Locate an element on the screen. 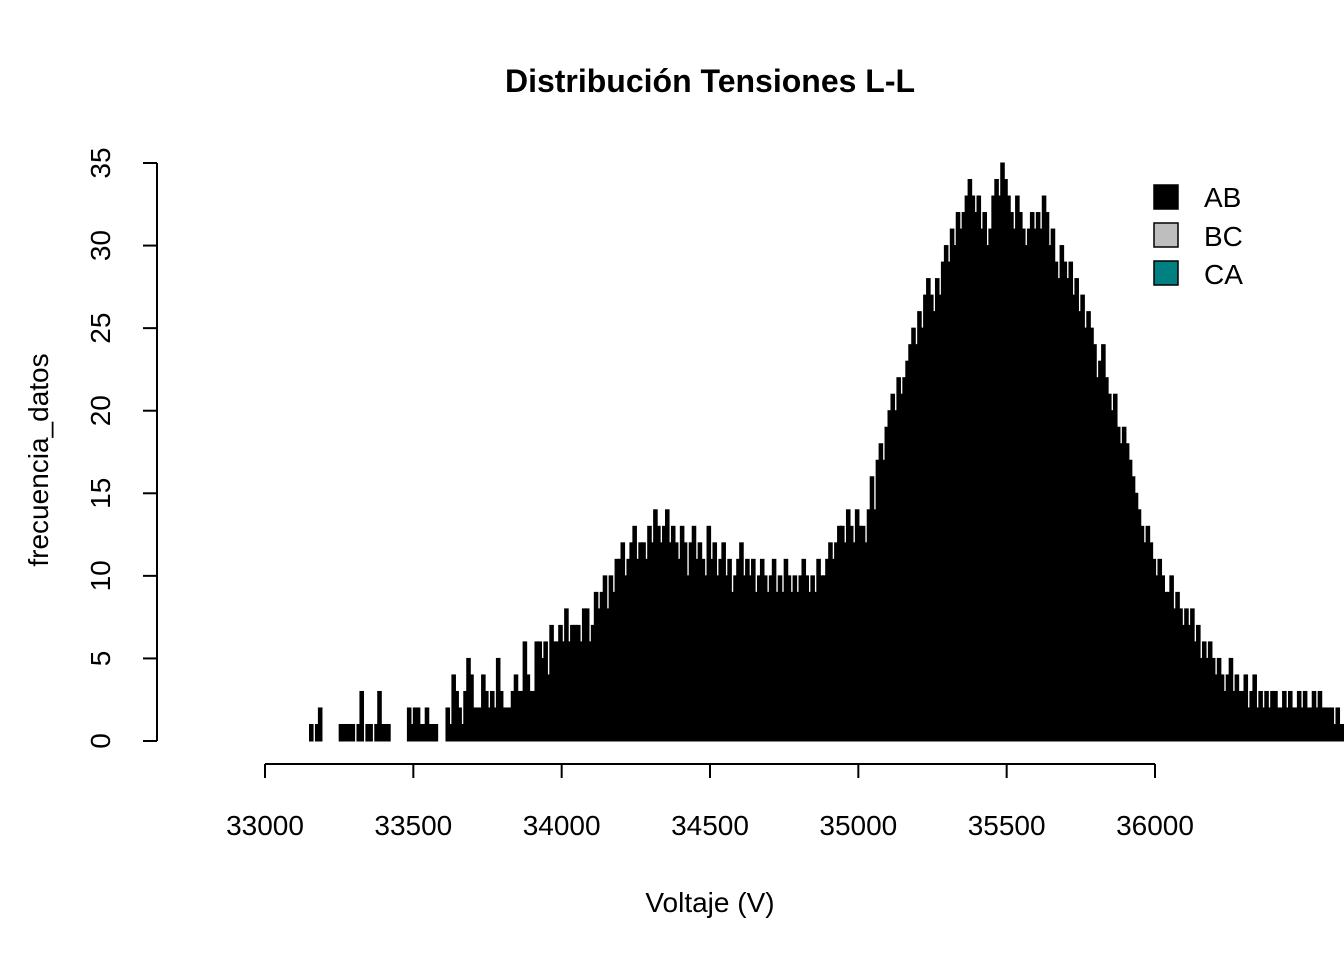 The height and width of the screenshot is (960, 1344). legend-swatch-ca is located at coordinates (1166, 273).